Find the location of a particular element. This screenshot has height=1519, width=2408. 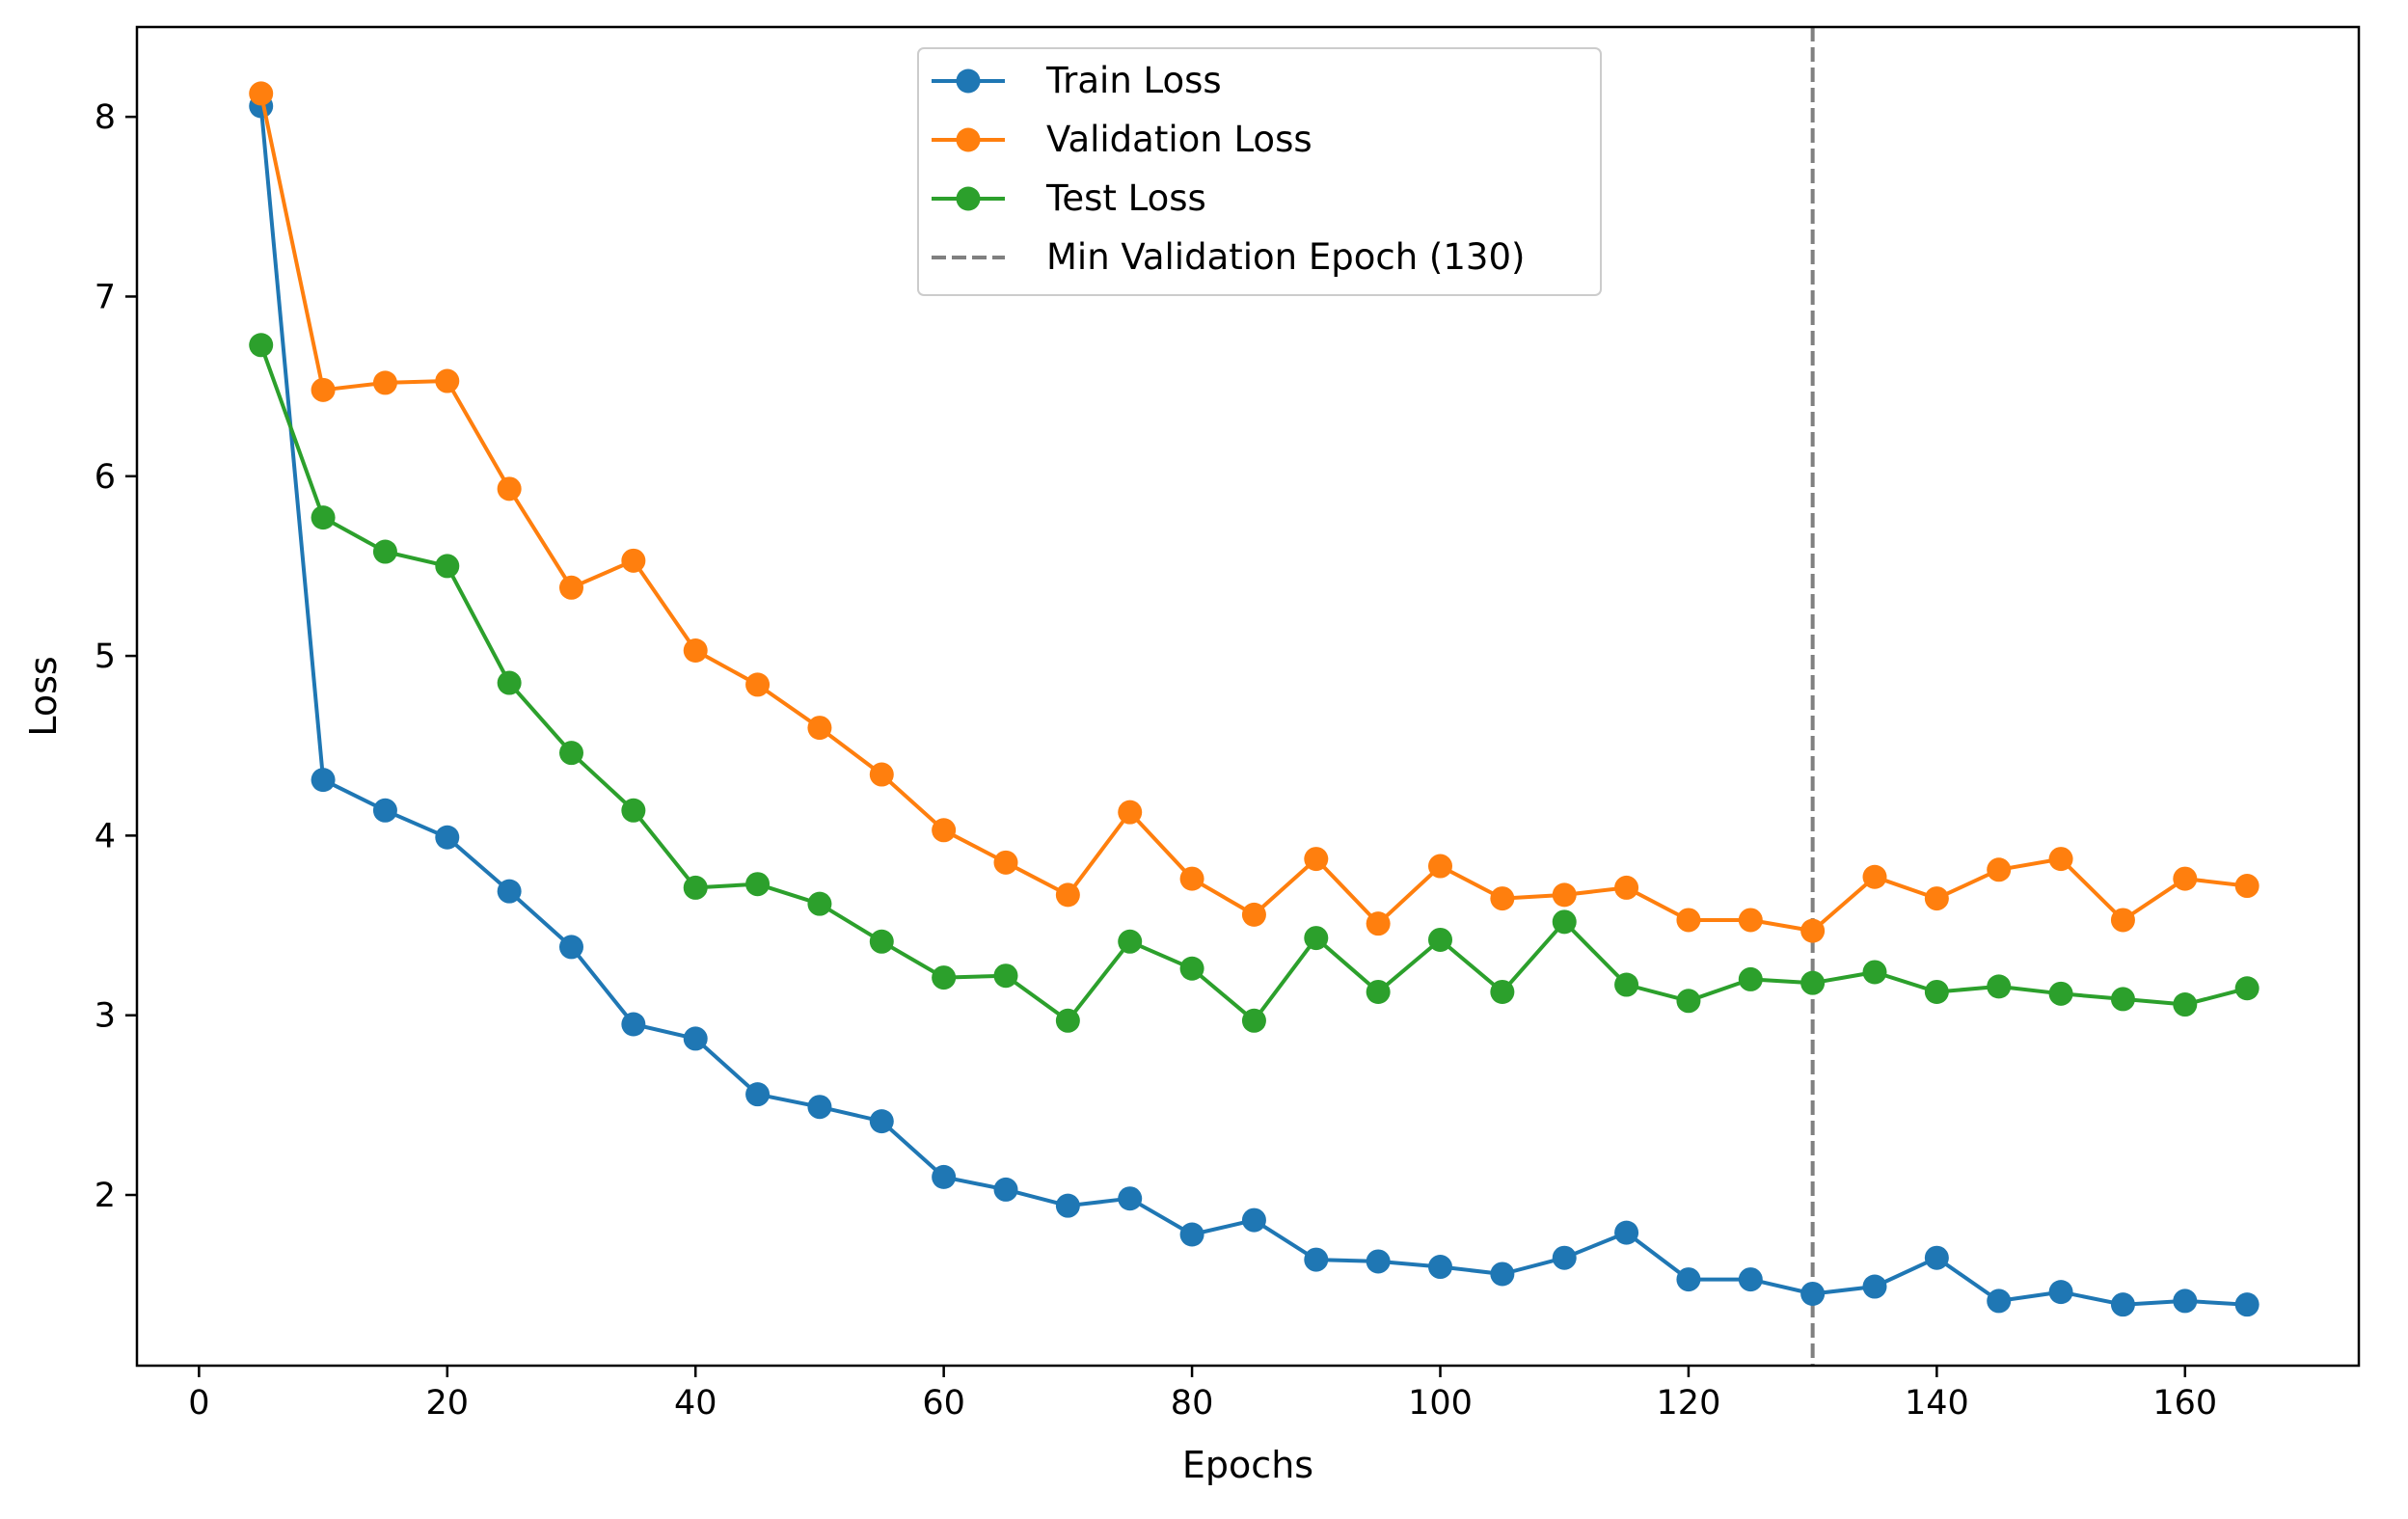

y-tick-label-5: 7 is located at coordinates (106, 297).